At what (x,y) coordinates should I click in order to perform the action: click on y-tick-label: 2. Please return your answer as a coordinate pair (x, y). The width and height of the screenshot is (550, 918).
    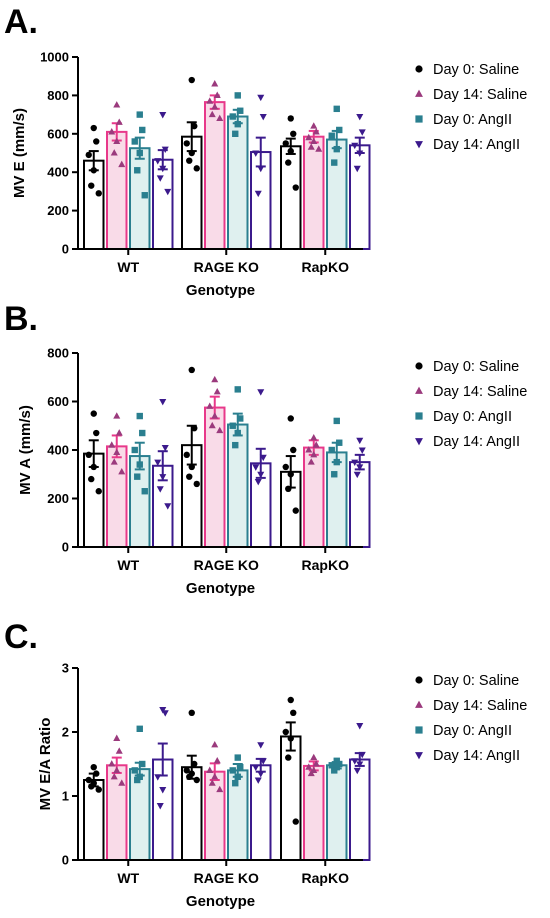
    Looking at the image, I should click on (65, 732).